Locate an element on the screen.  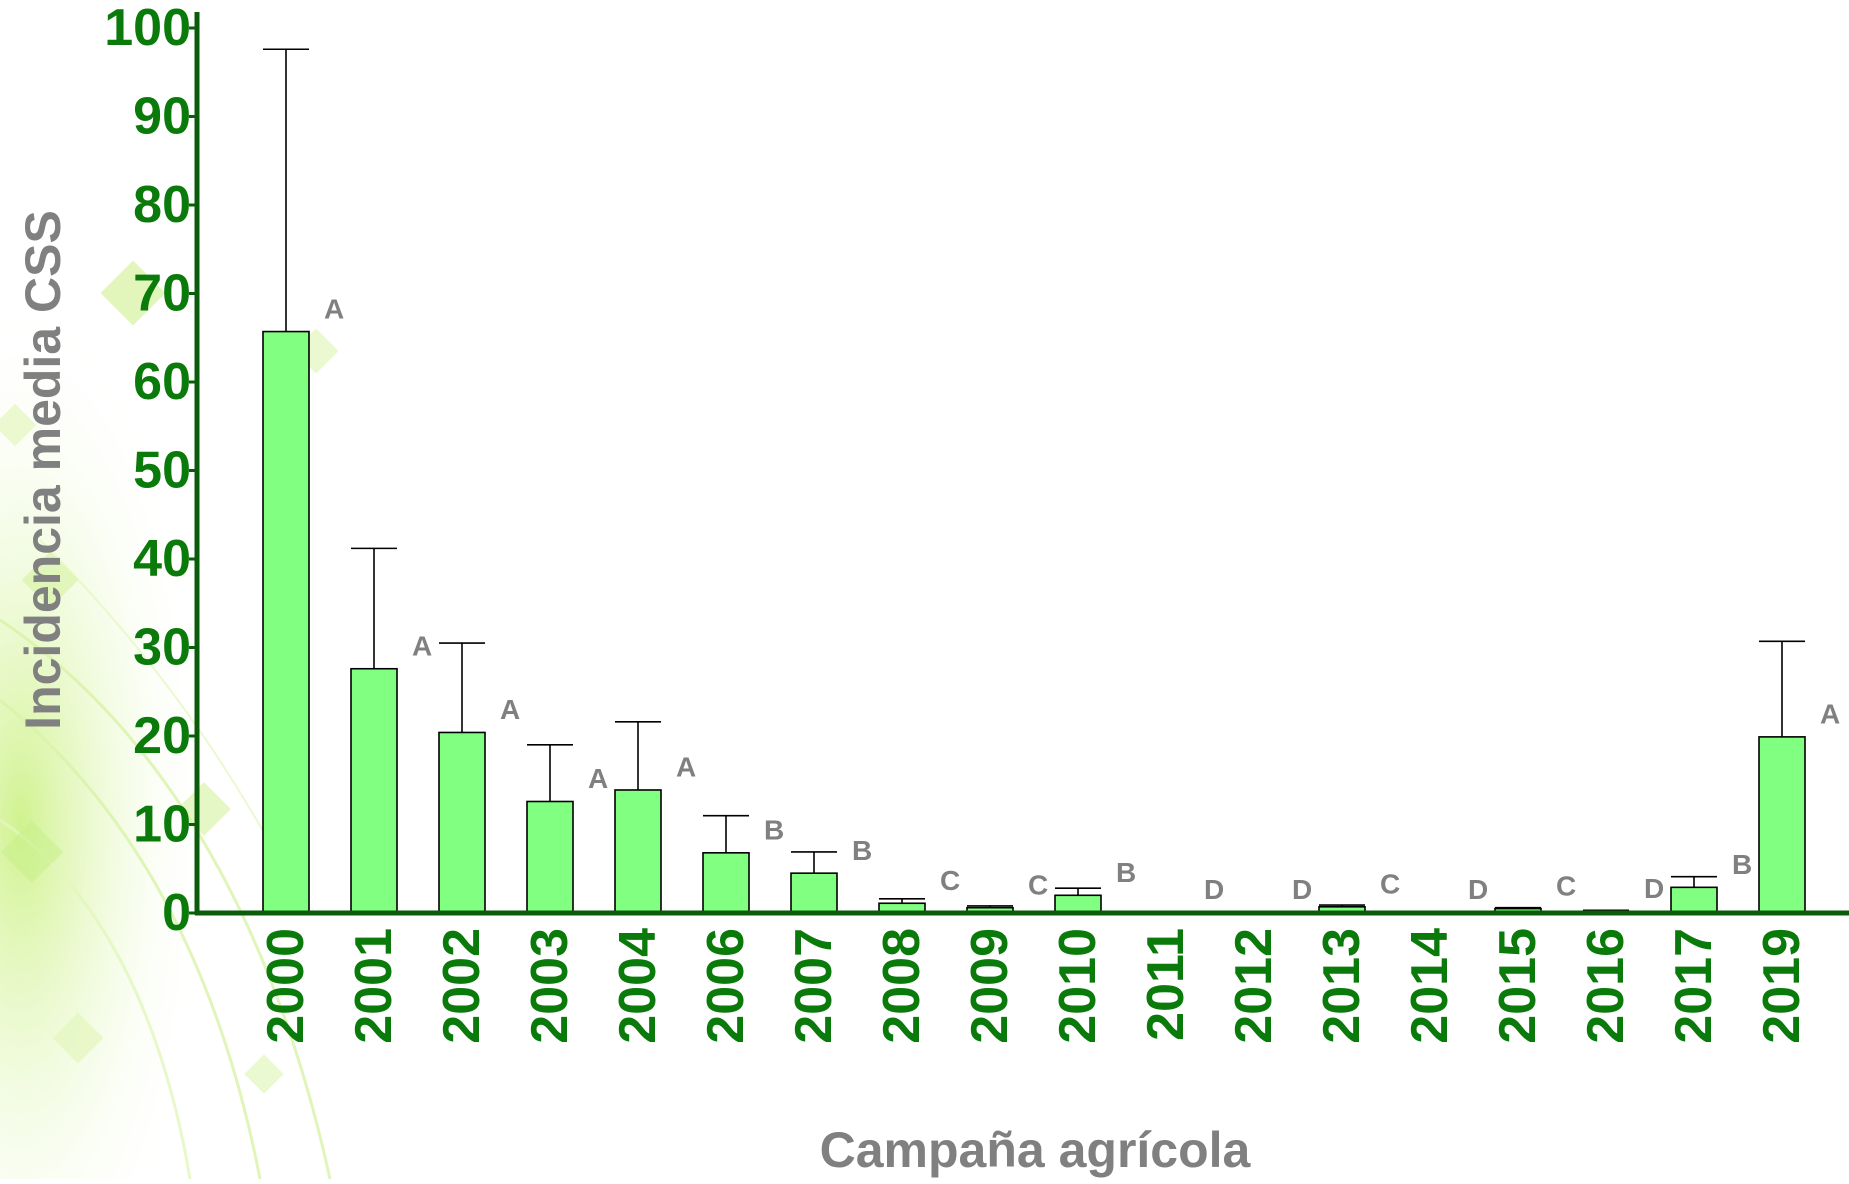
x-tick-2017: 2017 is located at coordinates (1694, 986).